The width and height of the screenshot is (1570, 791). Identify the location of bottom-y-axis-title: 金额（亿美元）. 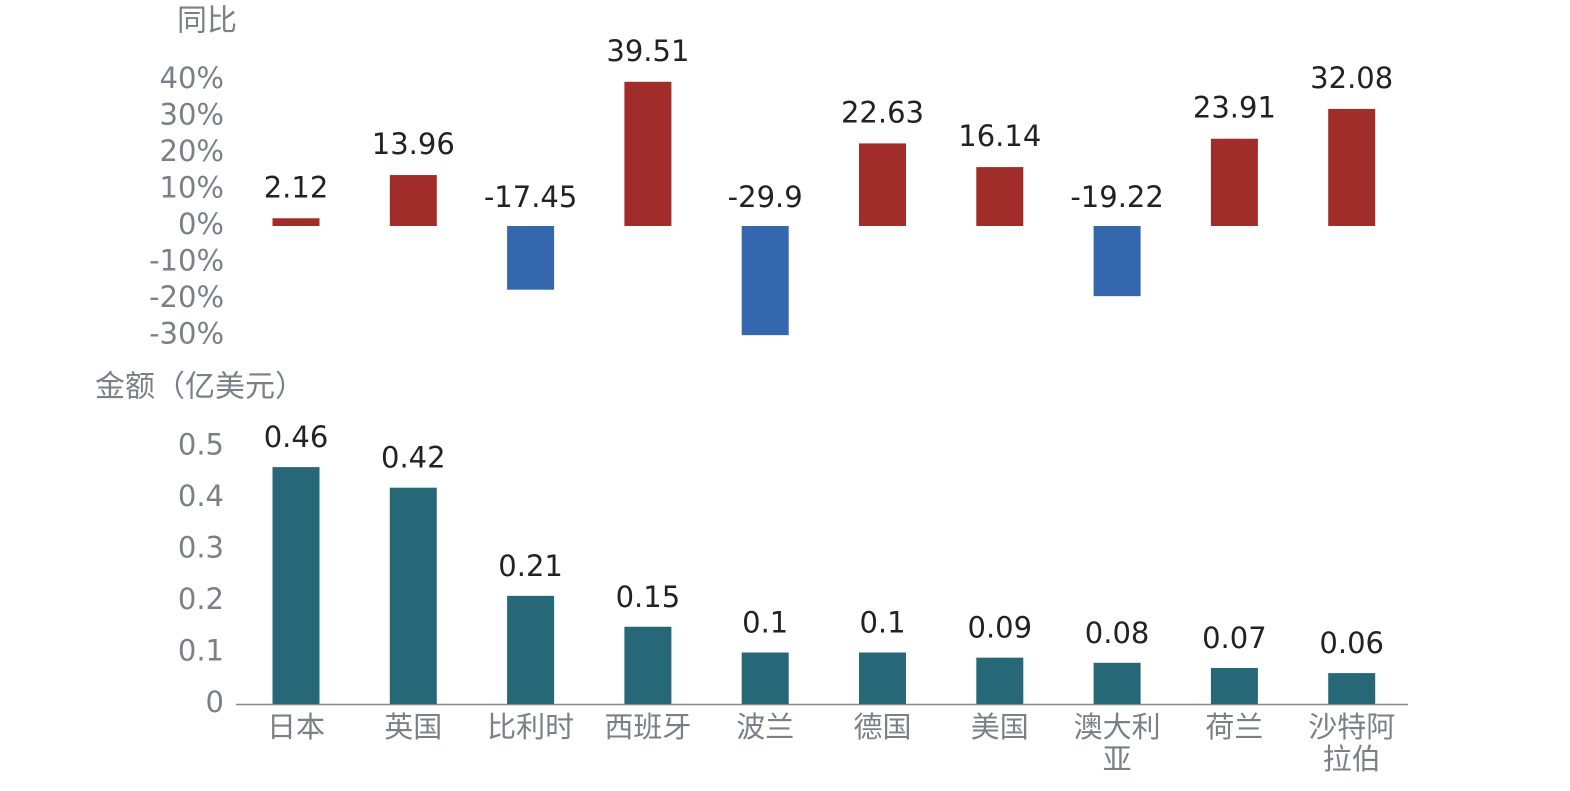
(200, 387).